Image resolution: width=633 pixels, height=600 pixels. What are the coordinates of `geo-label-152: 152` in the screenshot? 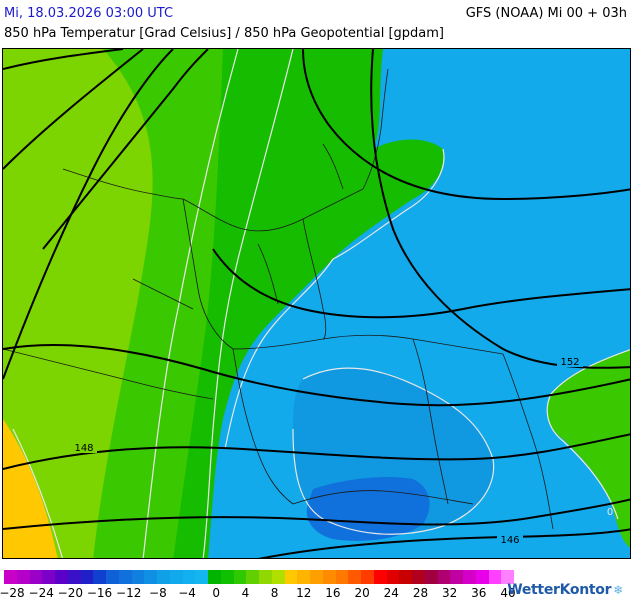 It's located at (569, 362).